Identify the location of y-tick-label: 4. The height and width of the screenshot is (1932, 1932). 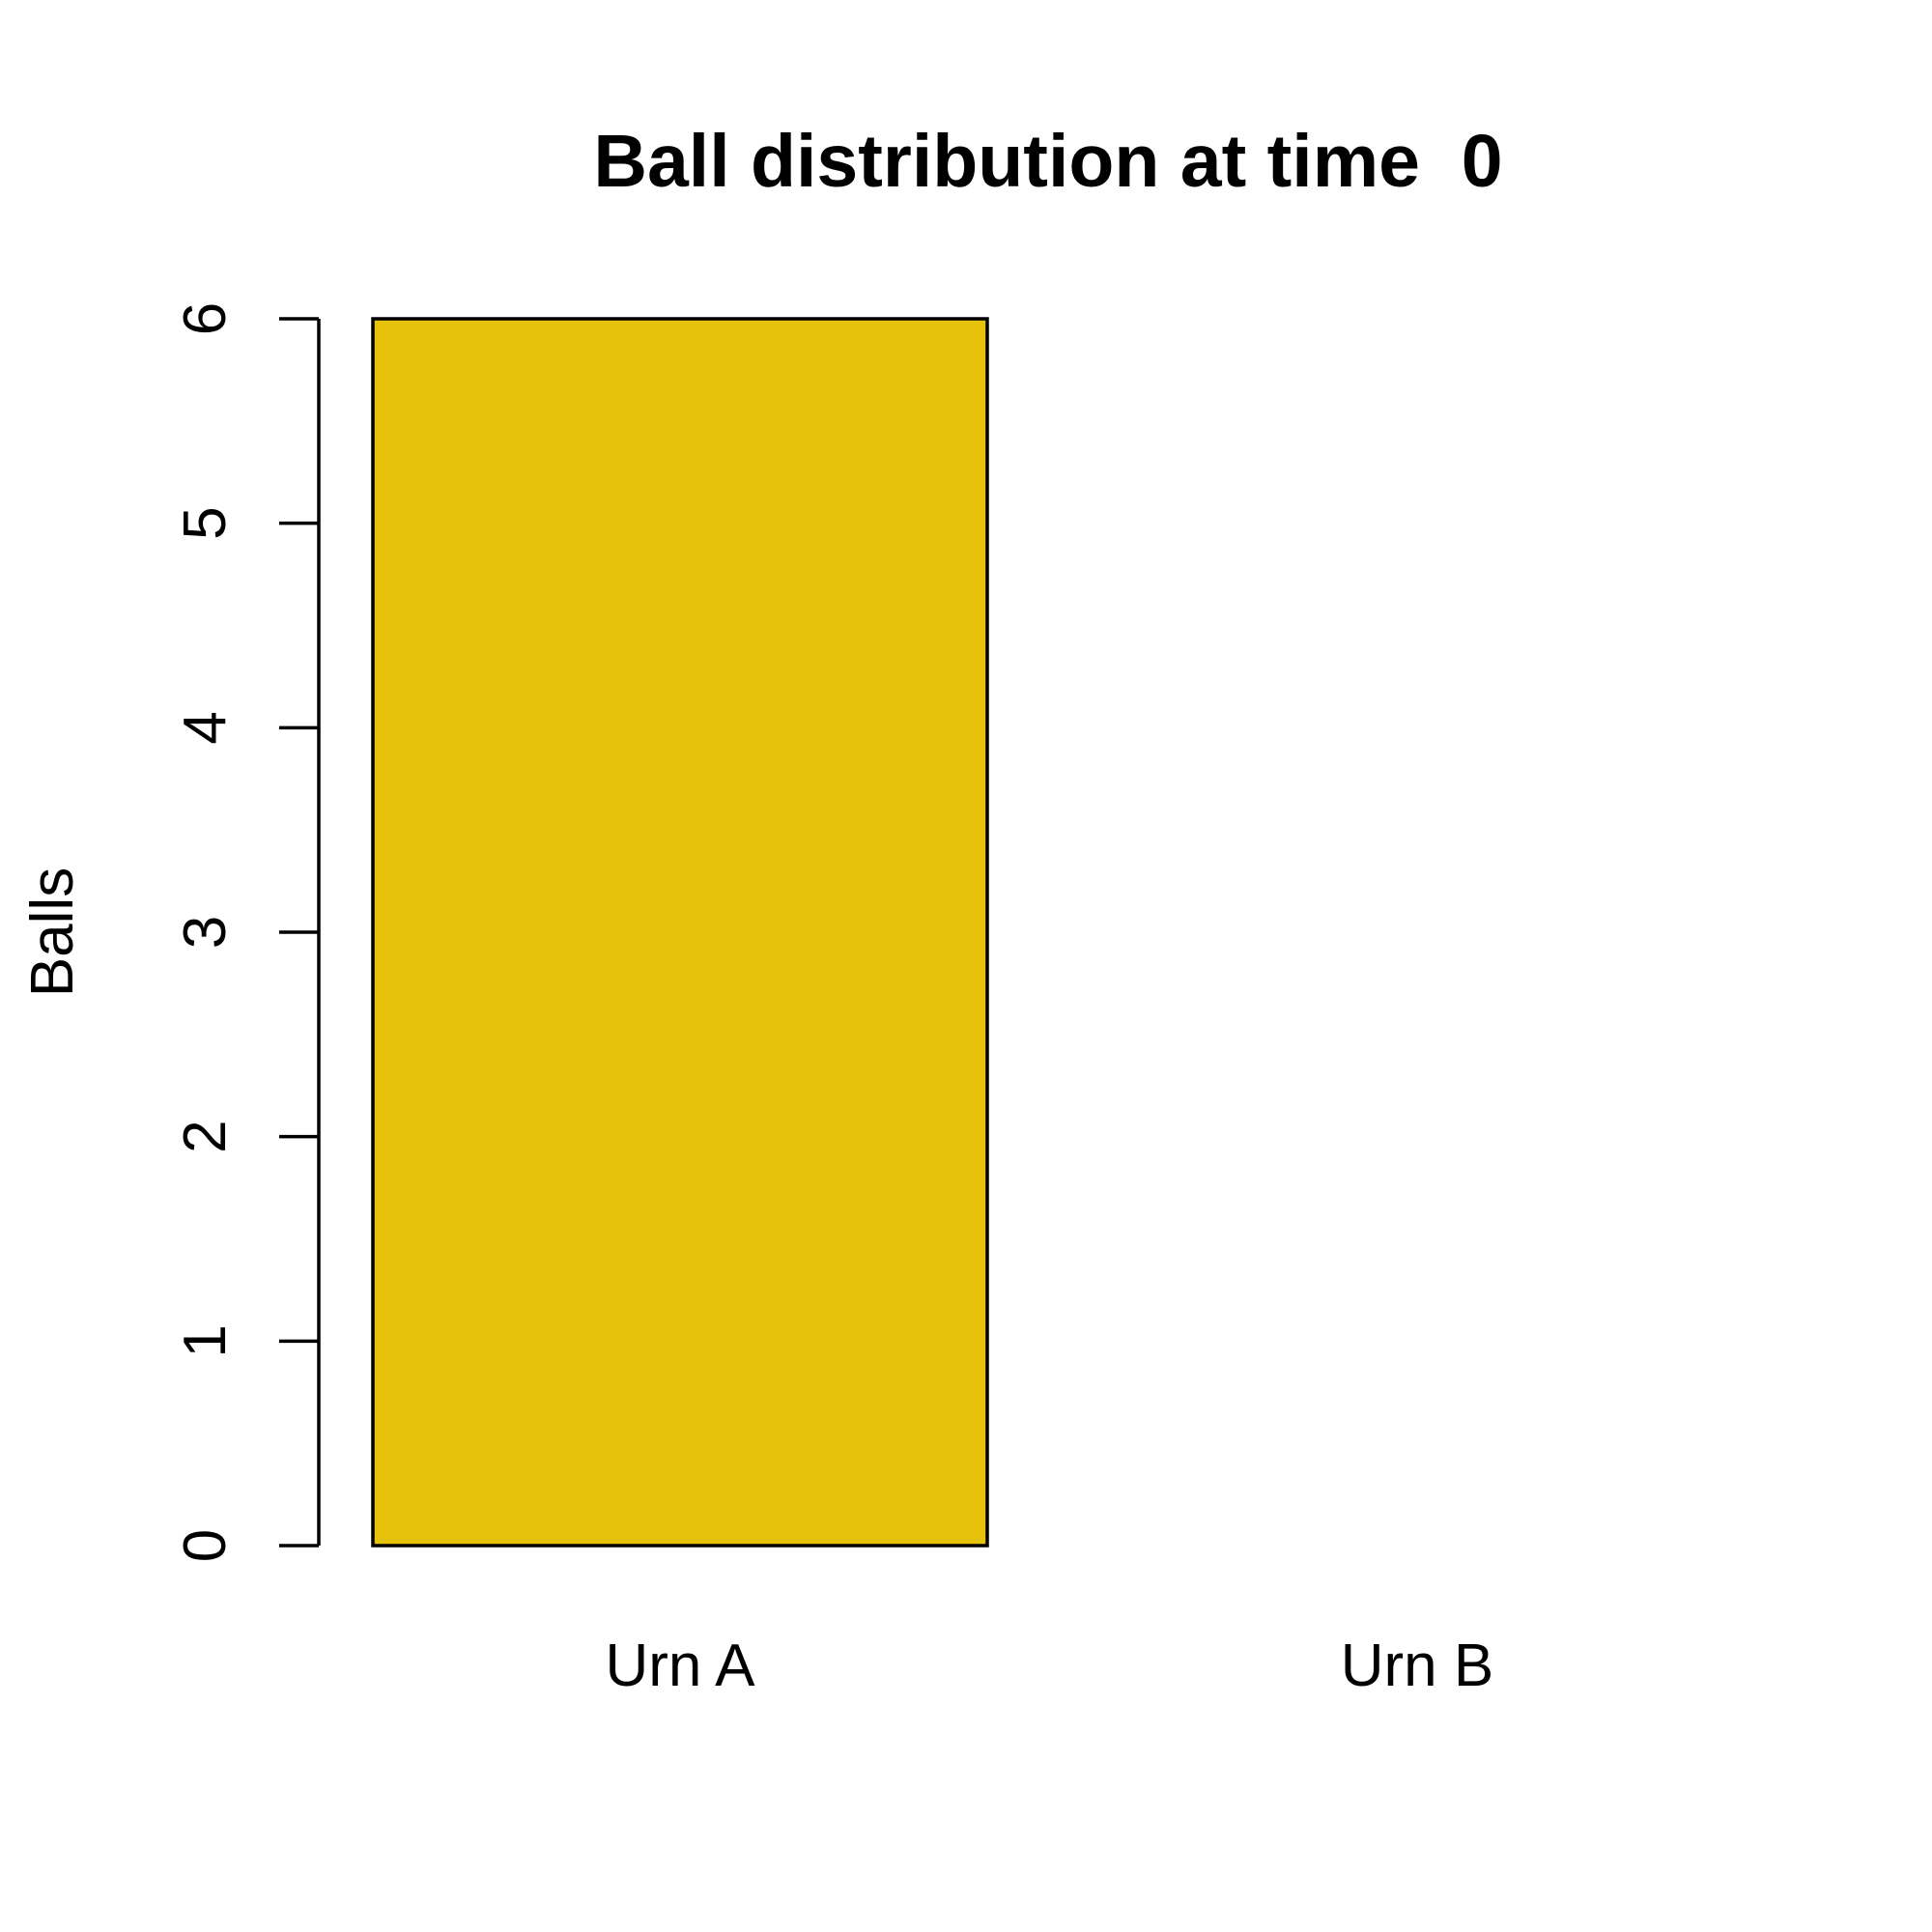
(205, 727).